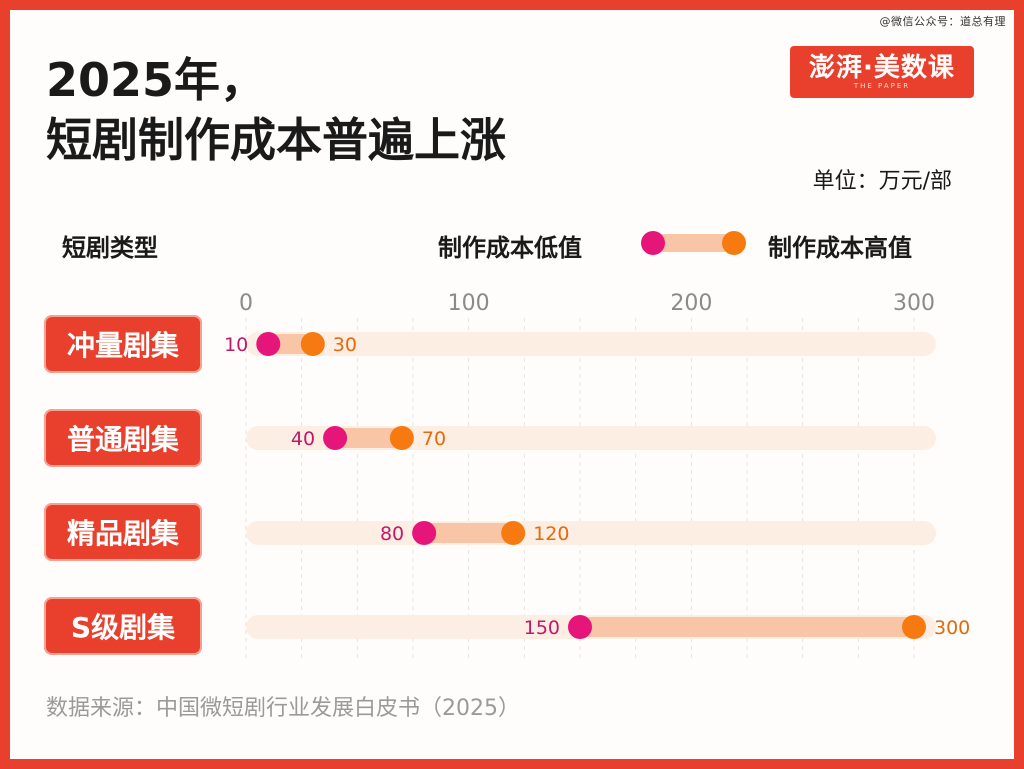  What do you see at coordinates (434, 439) in the screenshot?
I see `high-value-label: 70` at bounding box center [434, 439].